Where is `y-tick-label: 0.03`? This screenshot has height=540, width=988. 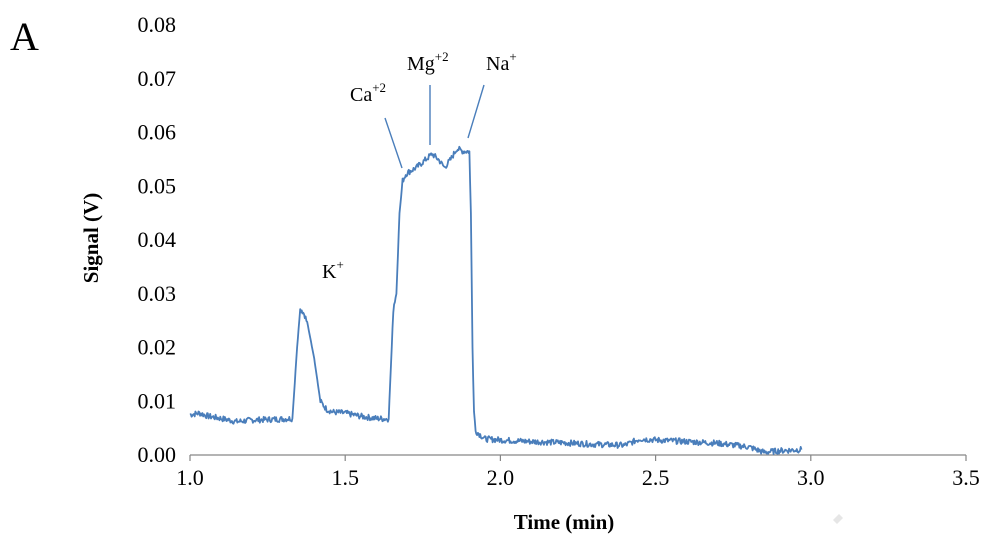 y-tick-label: 0.03 is located at coordinates (157, 293).